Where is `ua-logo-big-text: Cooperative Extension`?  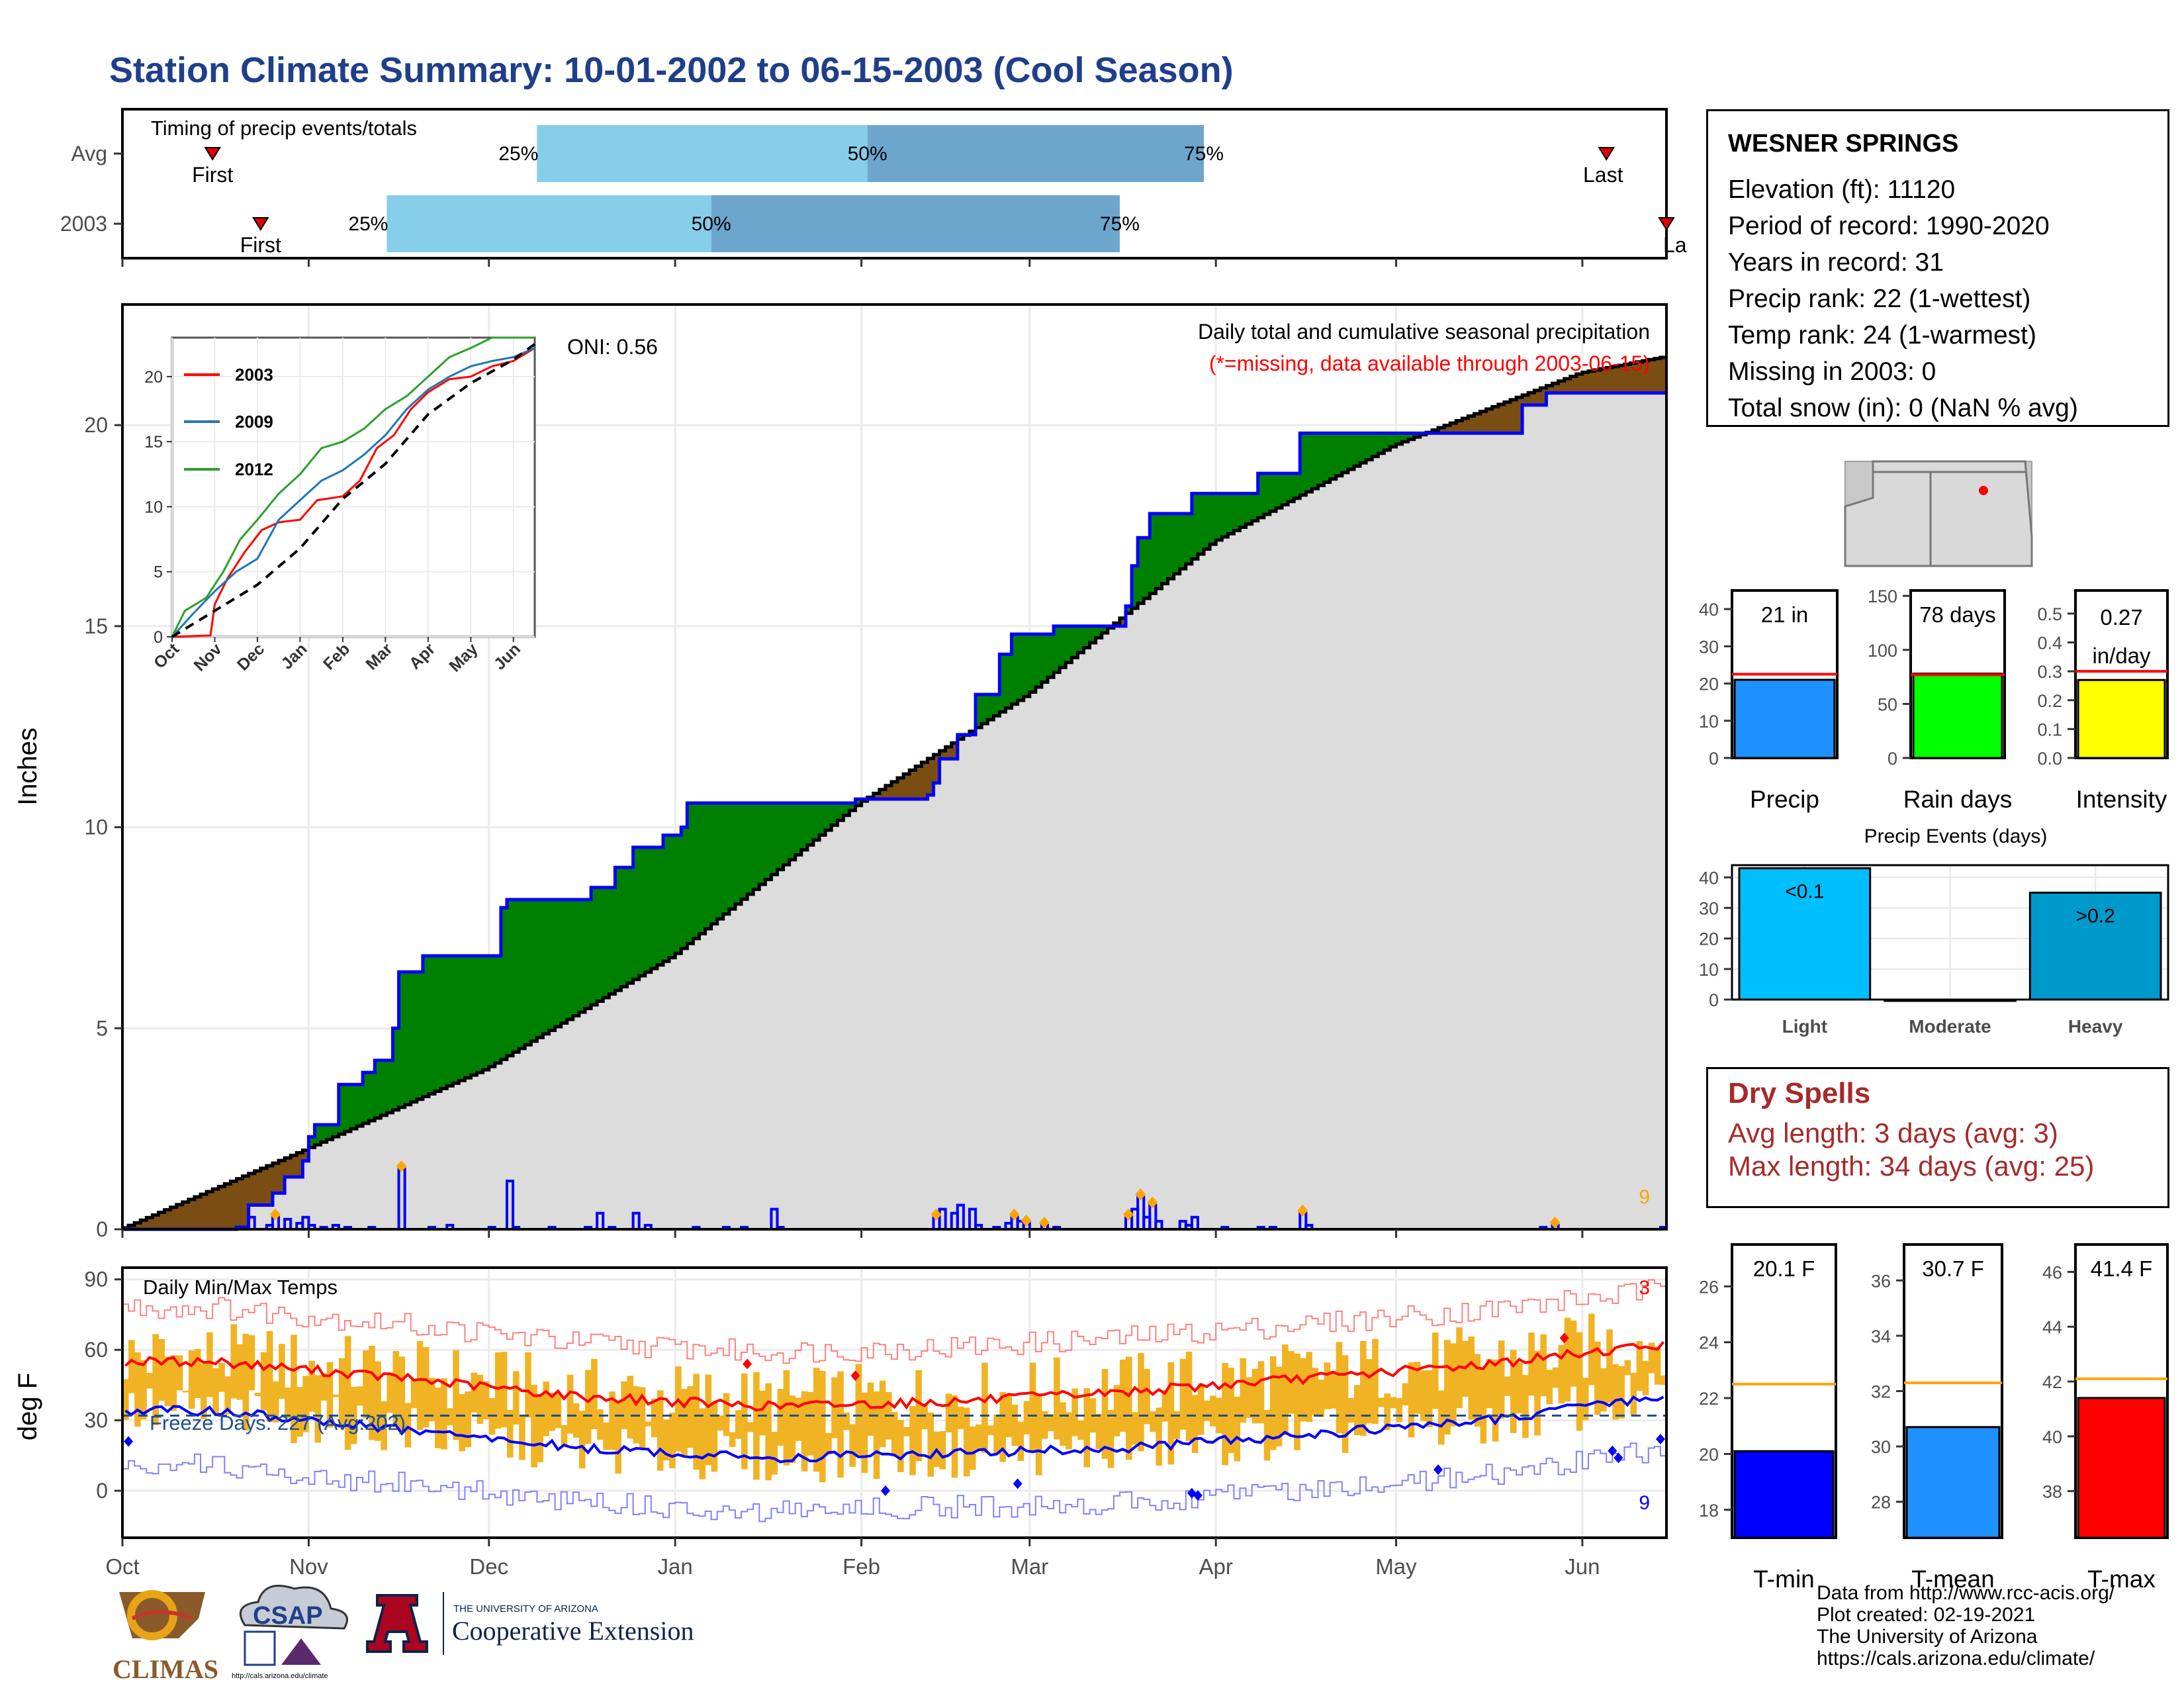 ua-logo-big-text: Cooperative Extension is located at coordinates (573, 1631).